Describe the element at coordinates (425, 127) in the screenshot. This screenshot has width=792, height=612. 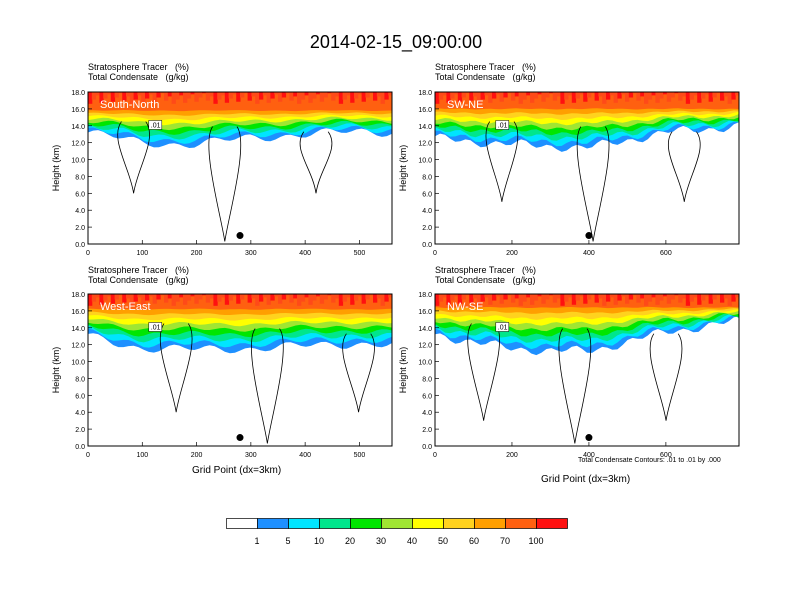
I see `y-tick-label: 14.0` at that location.